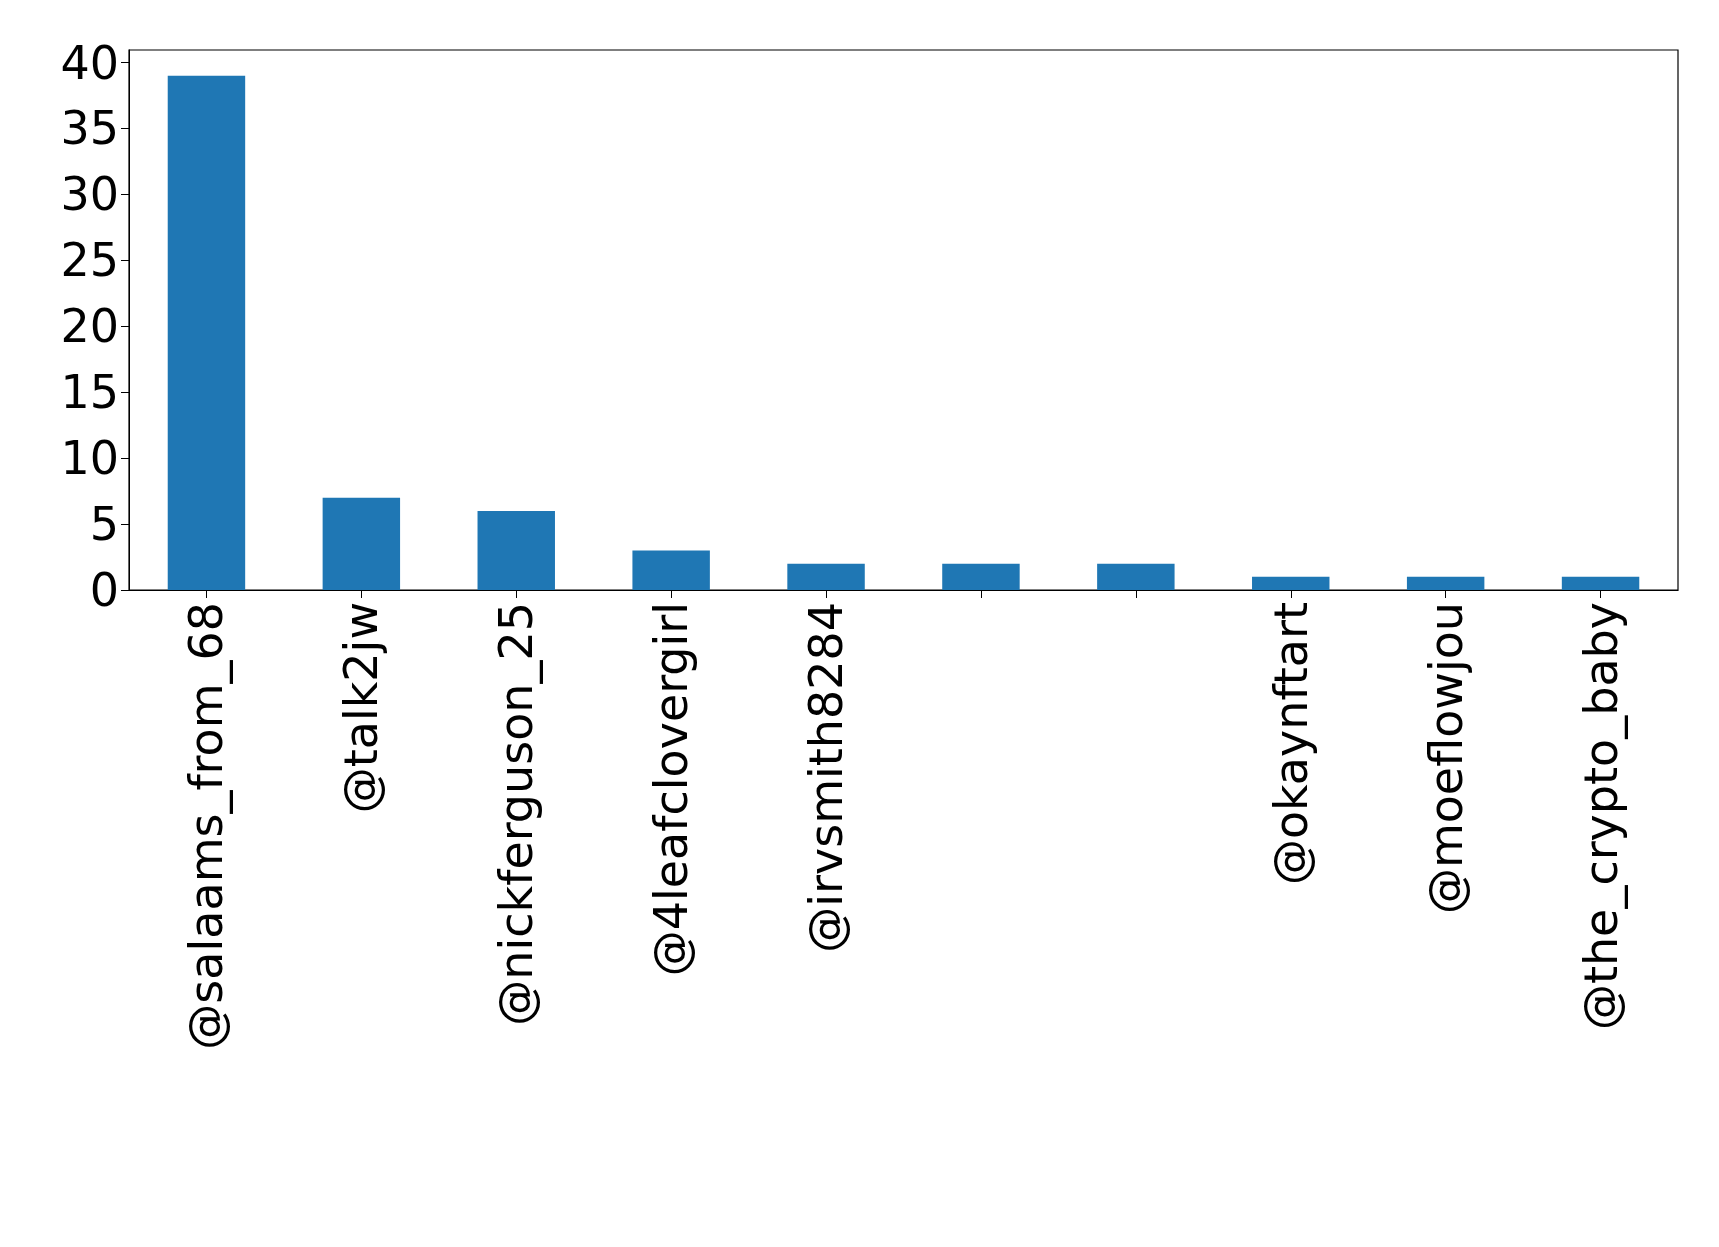  What do you see at coordinates (104, 590) in the screenshot?
I see `y-tick-label: 0` at bounding box center [104, 590].